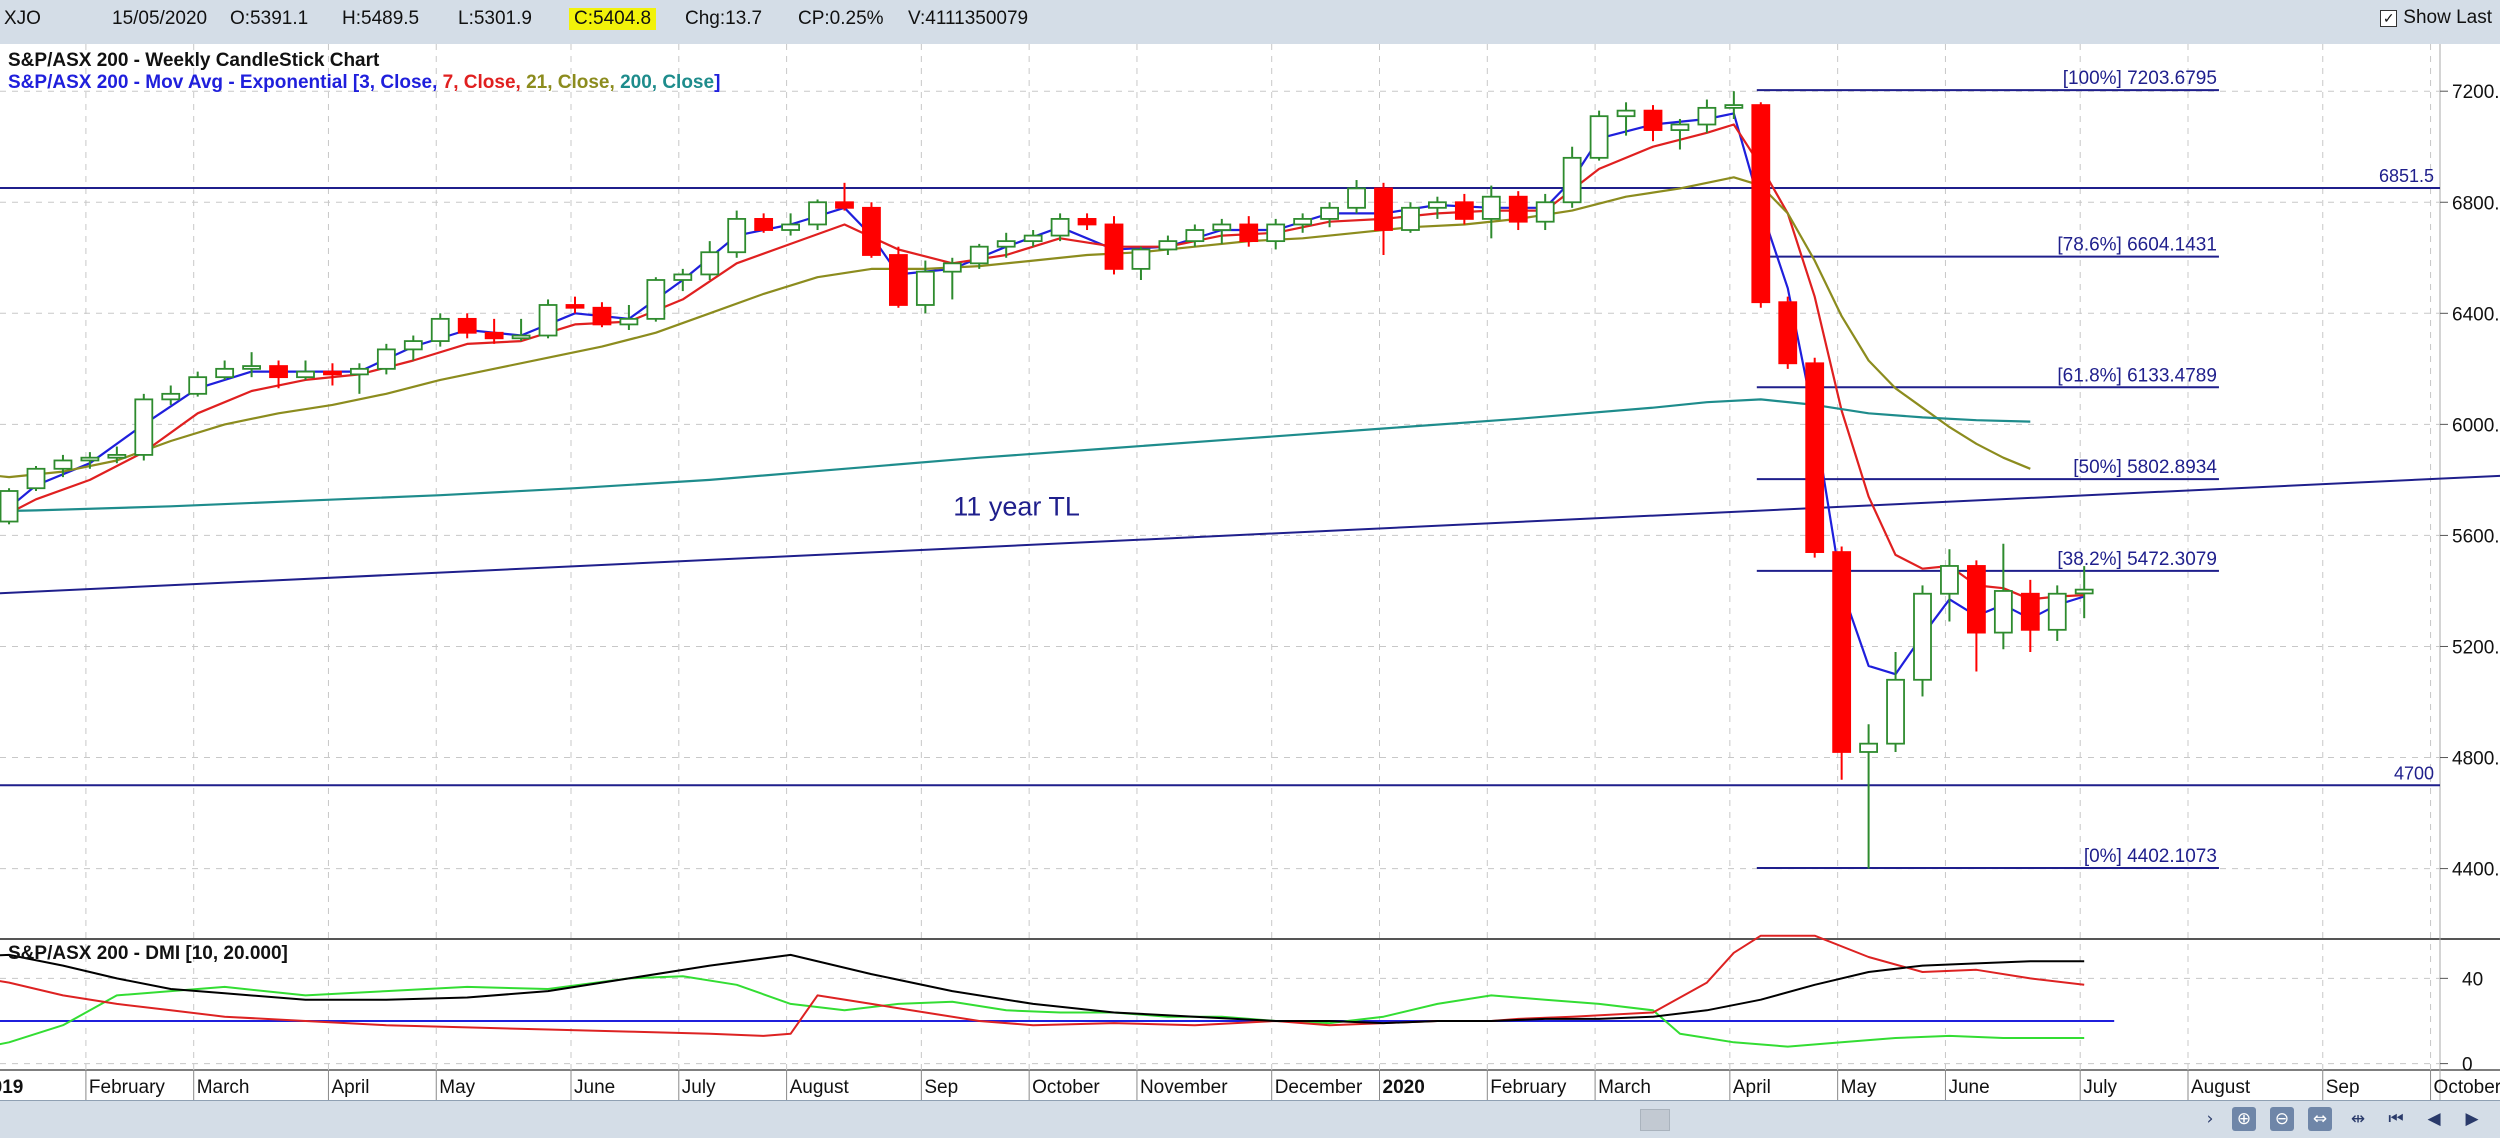  Describe the element at coordinates (2137, 245) in the screenshot. I see `fib-level-label: [78.6%] 6604.1431` at that location.